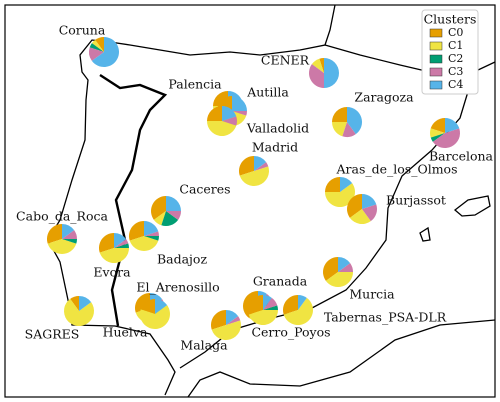  I want to click on site-label: Badajoz, so click(182, 259).